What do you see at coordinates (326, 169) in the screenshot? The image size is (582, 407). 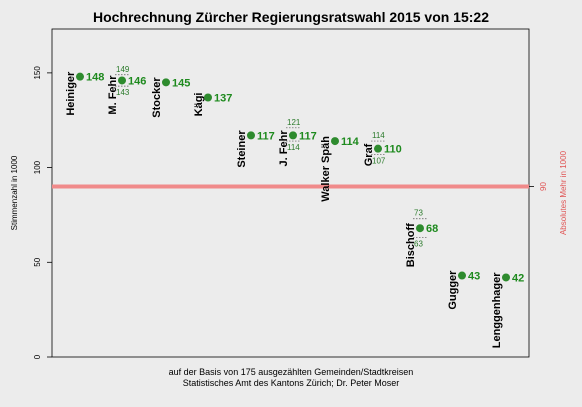 I see `candidate-name: Walker Späh` at bounding box center [326, 169].